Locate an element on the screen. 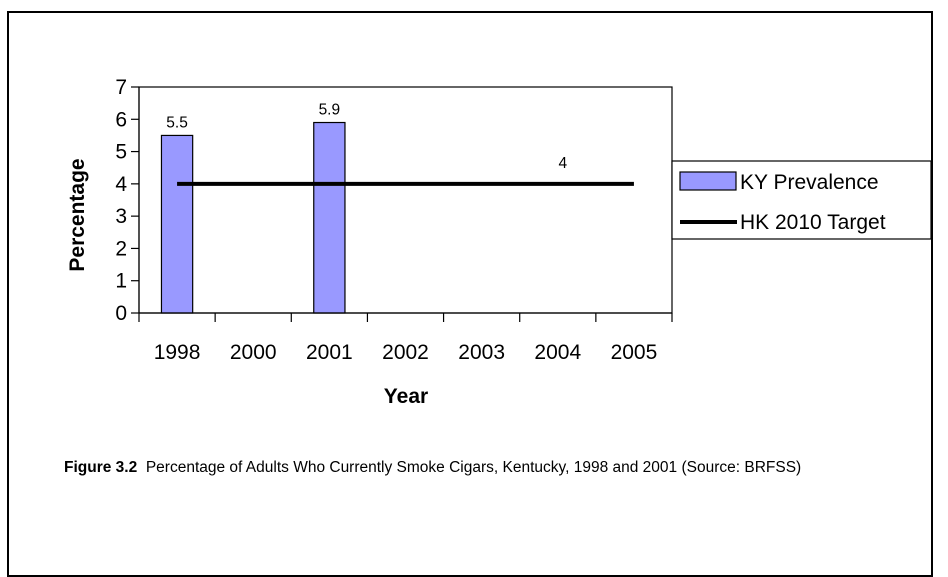  bar-labels: 5.5 5.9 is located at coordinates (253, 117).